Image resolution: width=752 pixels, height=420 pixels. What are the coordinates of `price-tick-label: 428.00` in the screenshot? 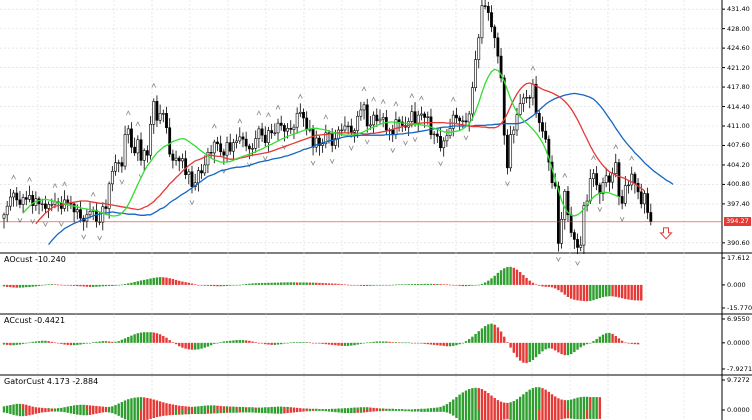 It's located at (738, 28).